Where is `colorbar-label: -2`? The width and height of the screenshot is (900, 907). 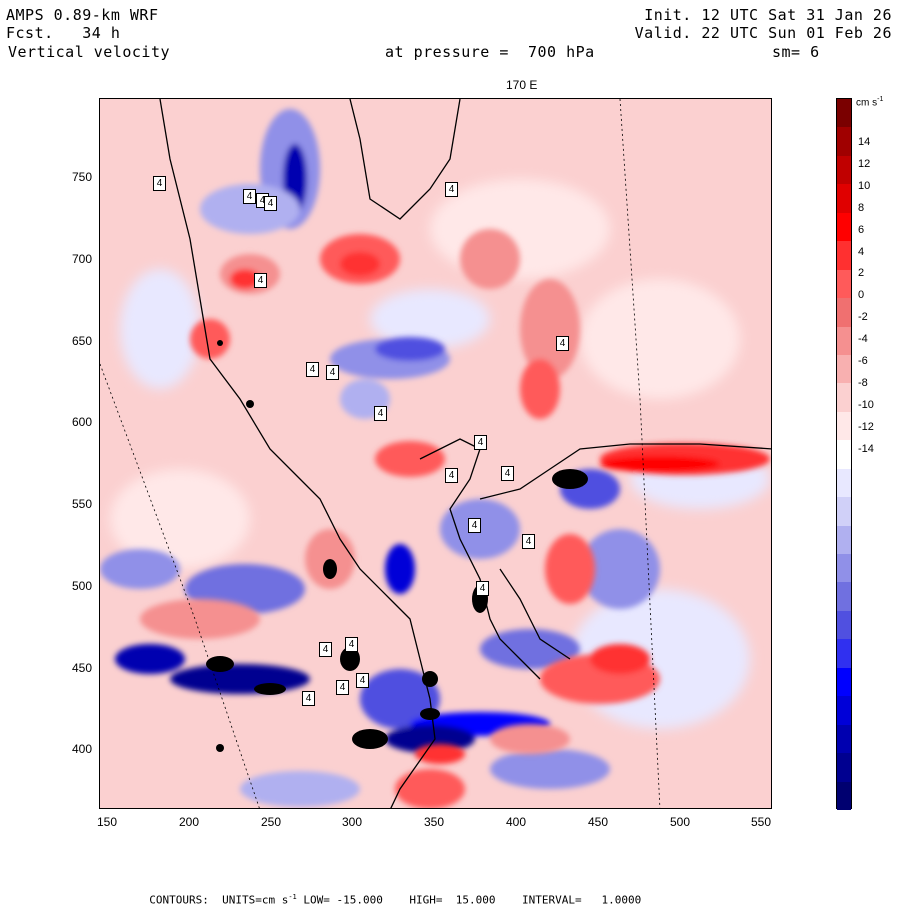
colorbar-label: -2 is located at coordinates (863, 317).